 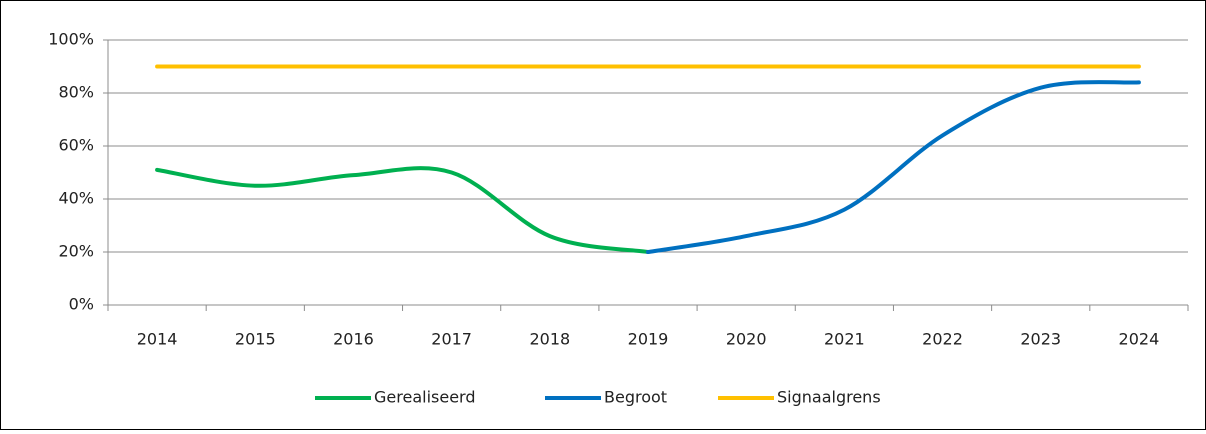 What do you see at coordinates (76, 145) in the screenshot?
I see `y-tick-label: 60%` at bounding box center [76, 145].